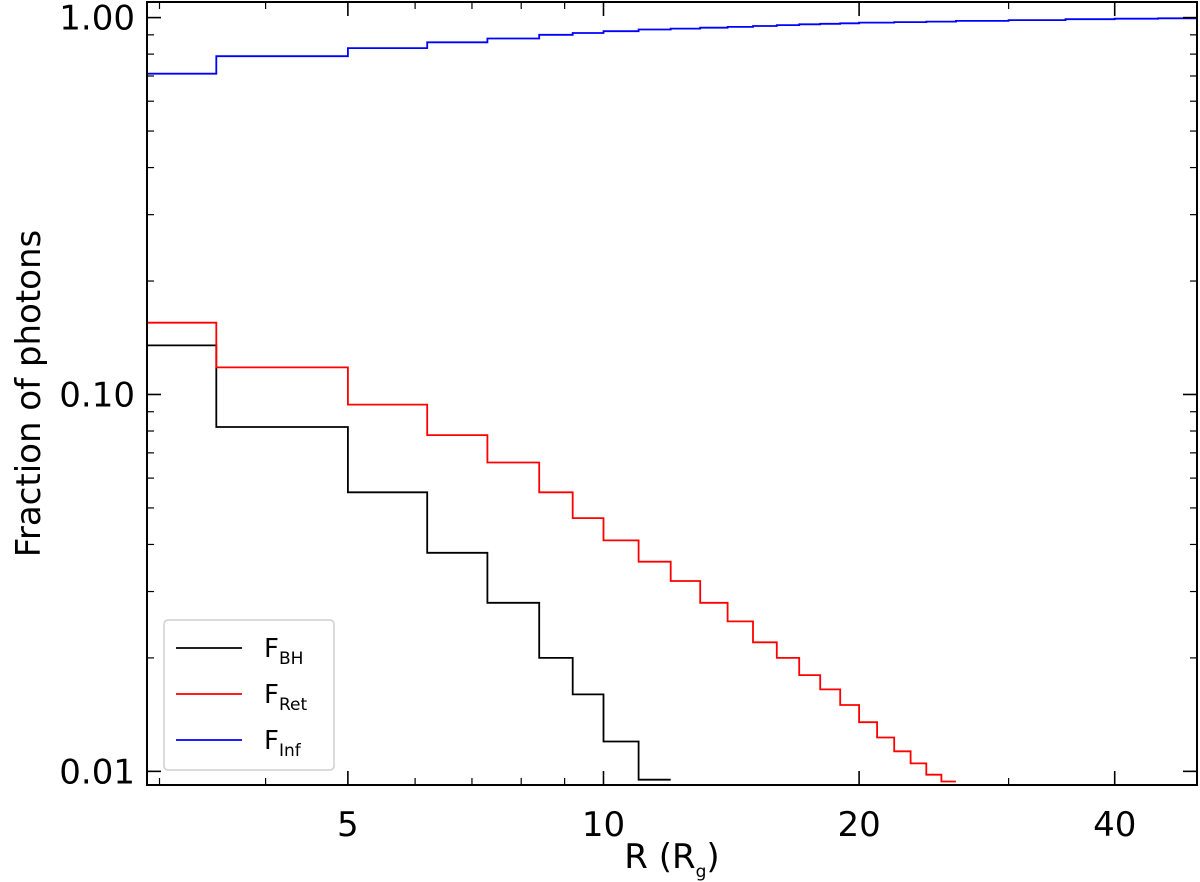 This screenshot has height=882, width=1200. I want to click on legend-label-ret: FRet, so click(285, 697).